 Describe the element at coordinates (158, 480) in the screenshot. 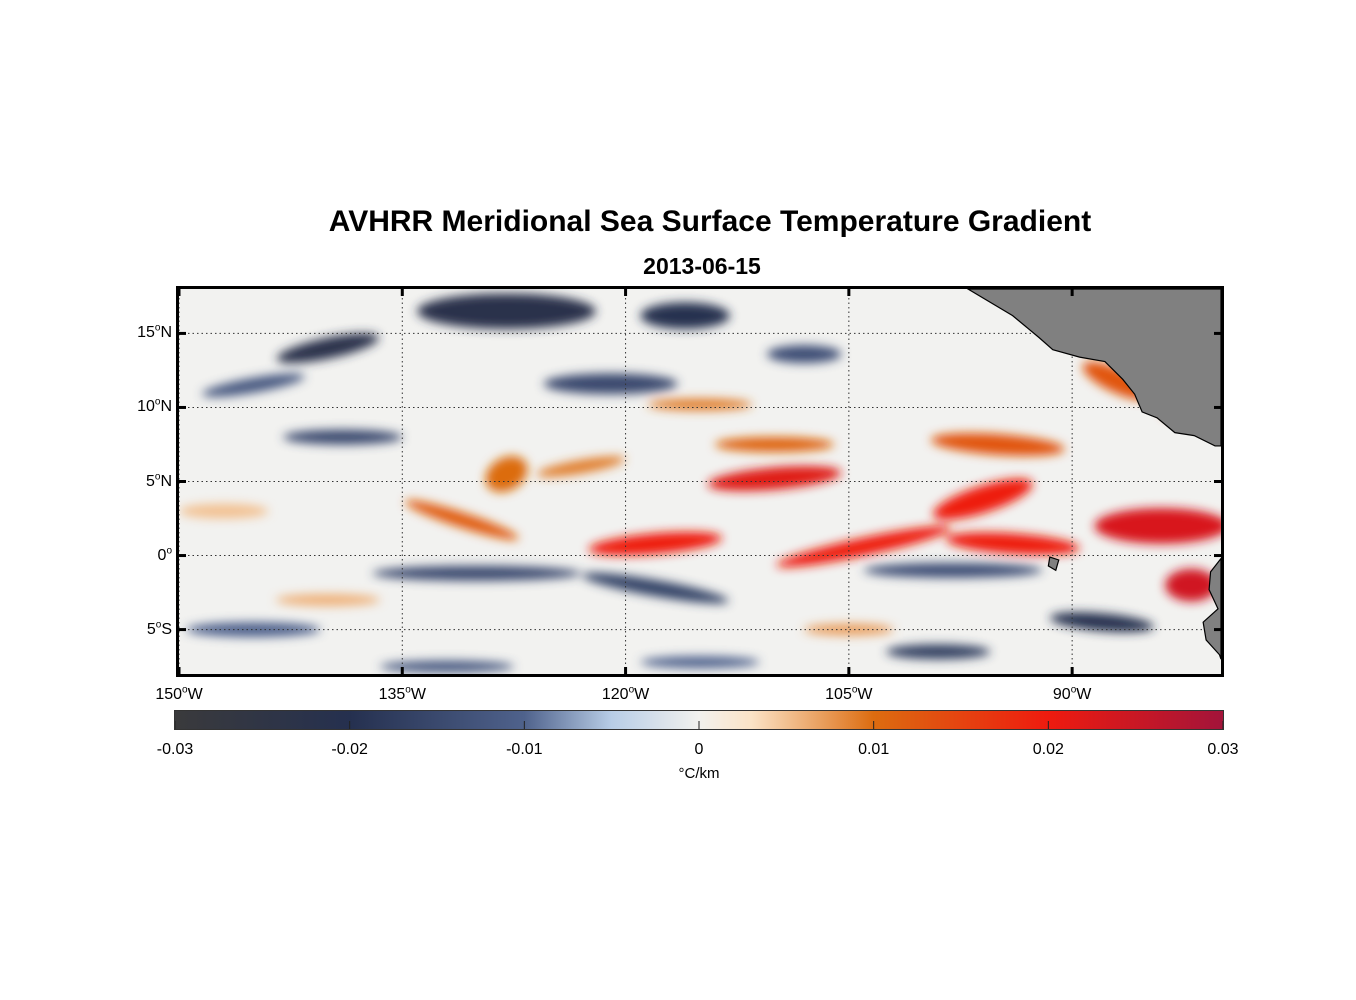

I see `lat-tick-label: 5oN` at that location.